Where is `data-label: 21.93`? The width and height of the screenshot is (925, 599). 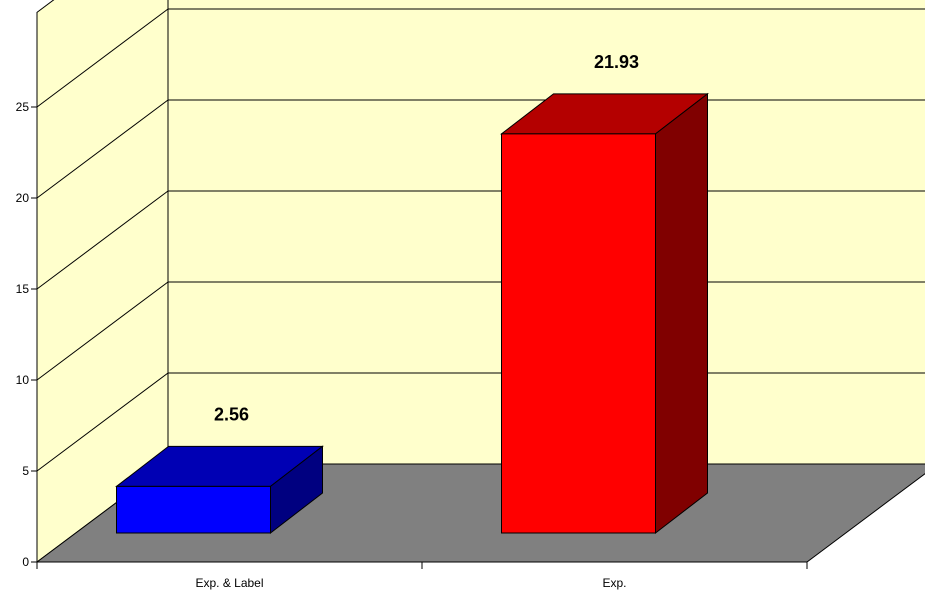 data-label: 21.93 is located at coordinates (616, 62).